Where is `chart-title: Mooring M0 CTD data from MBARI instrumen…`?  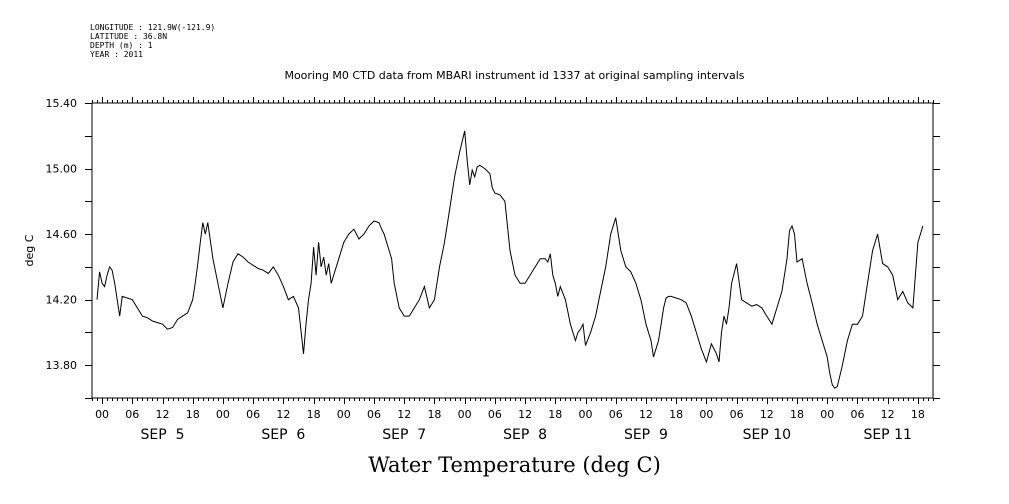 chart-title: Mooring M0 CTD data from MBARI instrumen… is located at coordinates (514, 75).